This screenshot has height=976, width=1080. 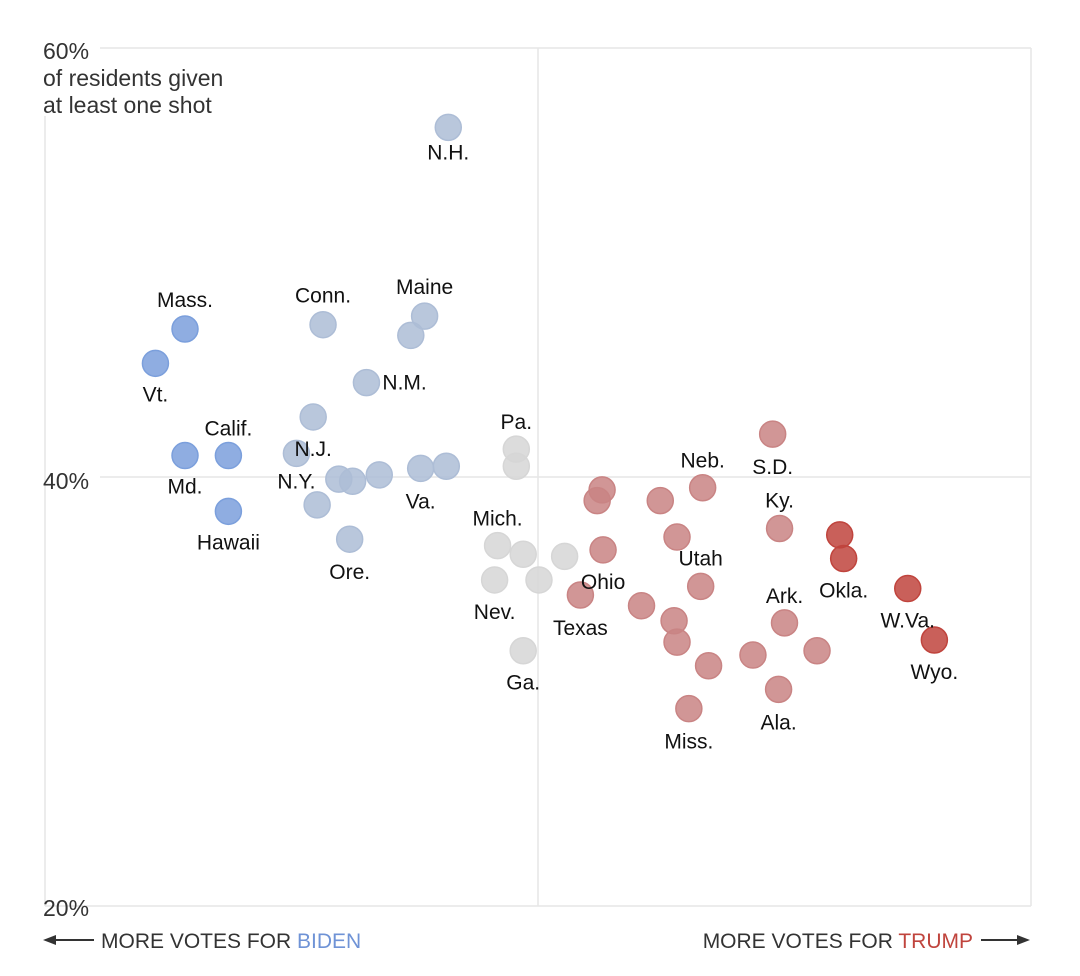 What do you see at coordinates (133, 78) in the screenshot?
I see `y-axis-label-line-1: of residents given` at bounding box center [133, 78].